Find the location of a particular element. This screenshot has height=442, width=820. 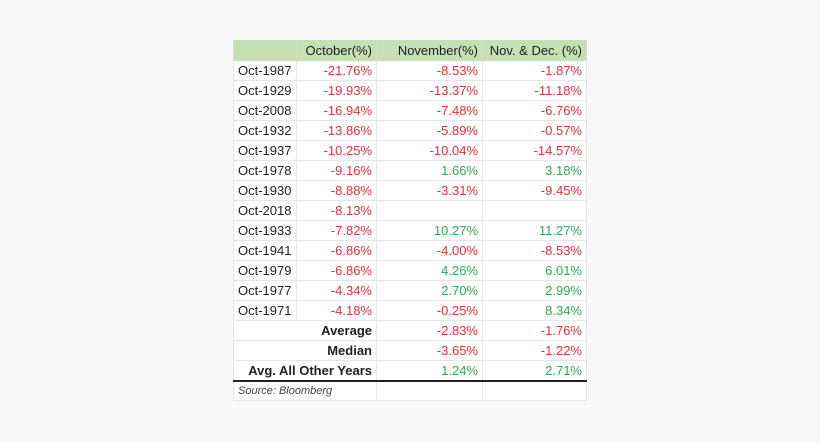

table-row: Oct-1979 -6.86% 4.26% 6.01% is located at coordinates (410, 270).